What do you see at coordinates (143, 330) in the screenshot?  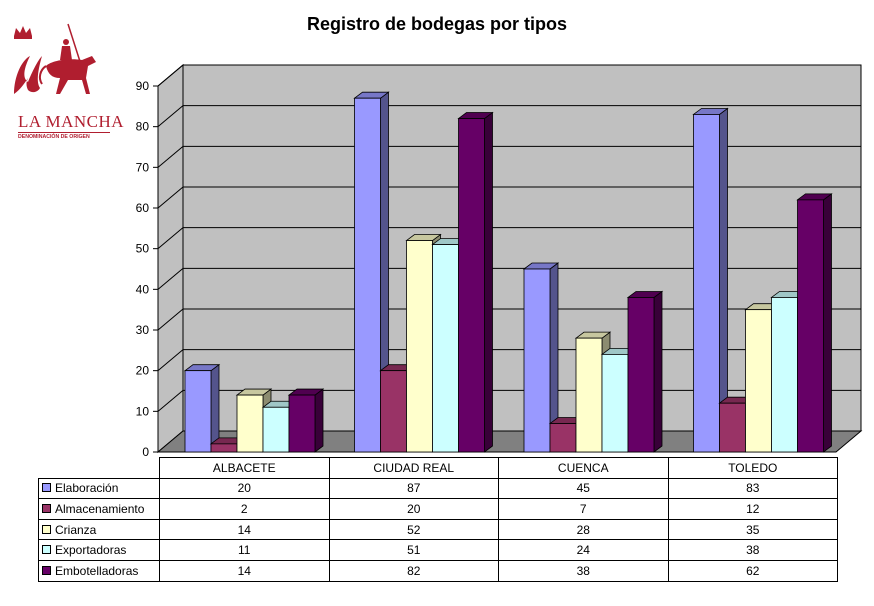 I see `y-tick-label: 30` at bounding box center [143, 330].